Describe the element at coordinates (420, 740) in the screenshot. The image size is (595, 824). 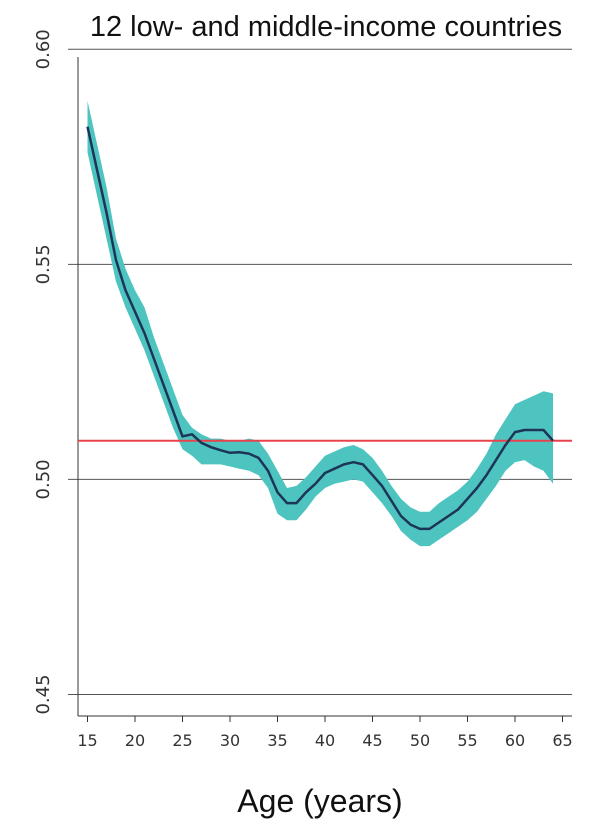
I see `x-tick-label: 50` at that location.